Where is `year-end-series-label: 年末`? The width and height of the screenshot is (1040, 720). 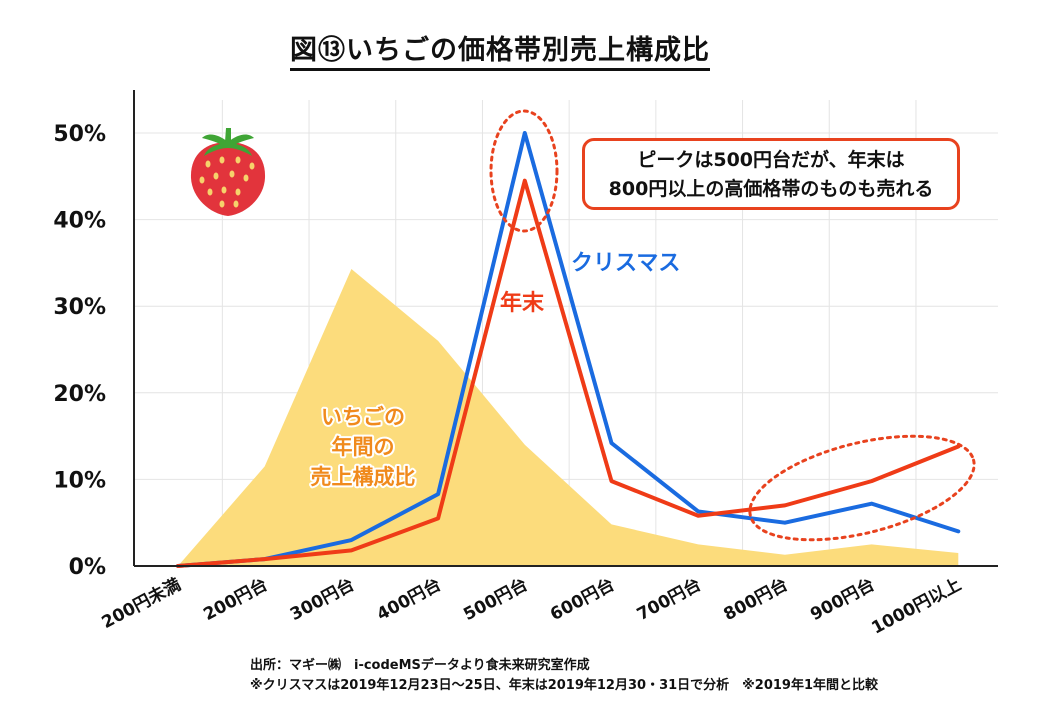
year-end-series-label: 年末 is located at coordinates (522, 303).